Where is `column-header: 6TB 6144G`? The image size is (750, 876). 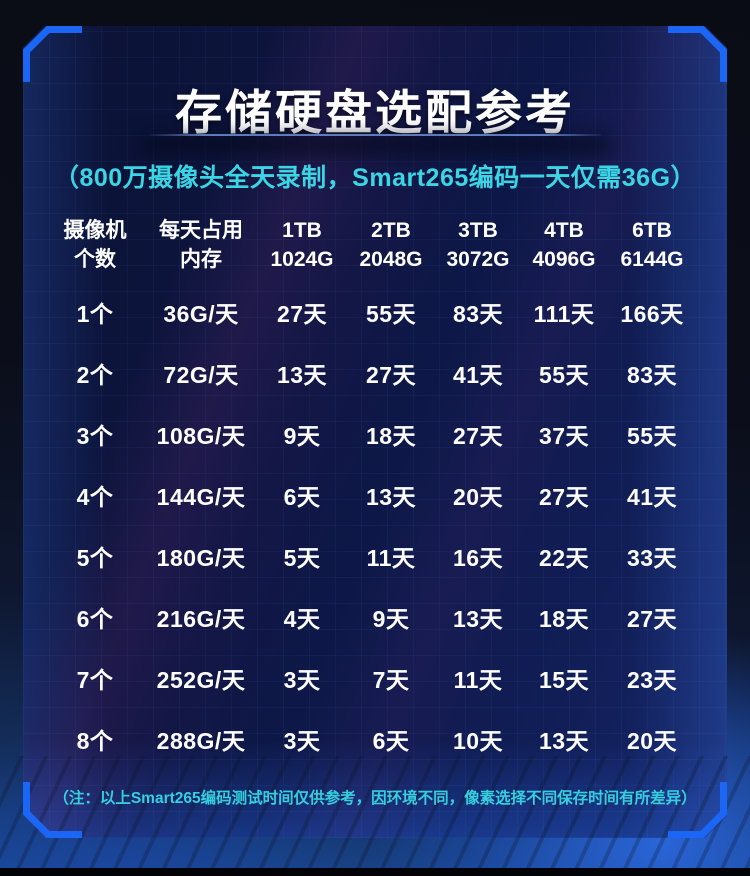
column-header: 6TB 6144G is located at coordinates (652, 245).